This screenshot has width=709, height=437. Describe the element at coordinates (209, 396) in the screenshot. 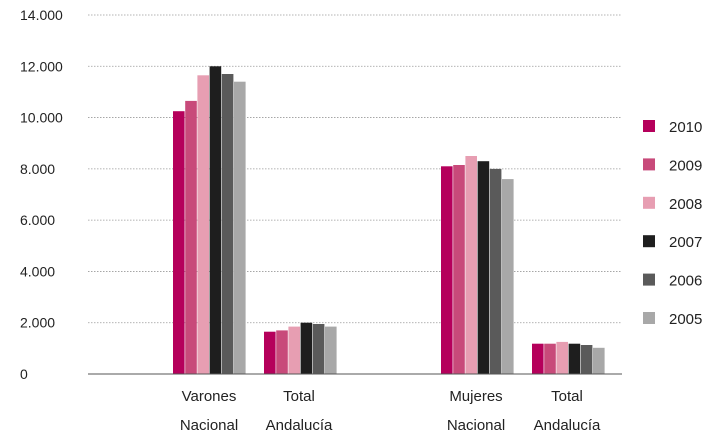

I see `category-label-line1: Varones` at that location.